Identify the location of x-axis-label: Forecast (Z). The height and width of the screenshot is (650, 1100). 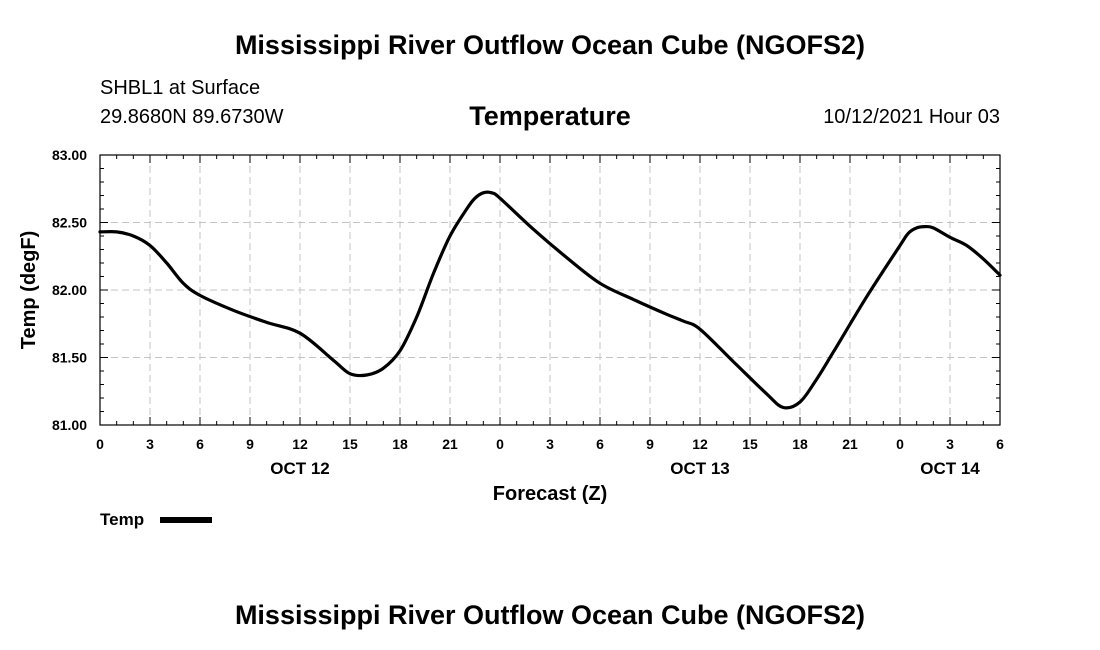
(550, 494).